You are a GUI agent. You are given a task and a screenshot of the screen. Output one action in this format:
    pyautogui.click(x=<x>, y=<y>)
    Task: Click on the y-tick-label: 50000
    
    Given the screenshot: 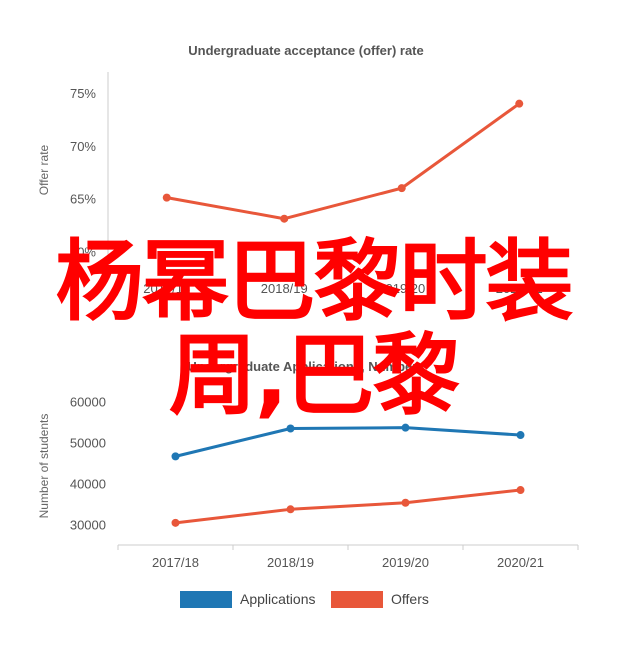 What is the action you would take?
    pyautogui.click(x=88, y=442)
    